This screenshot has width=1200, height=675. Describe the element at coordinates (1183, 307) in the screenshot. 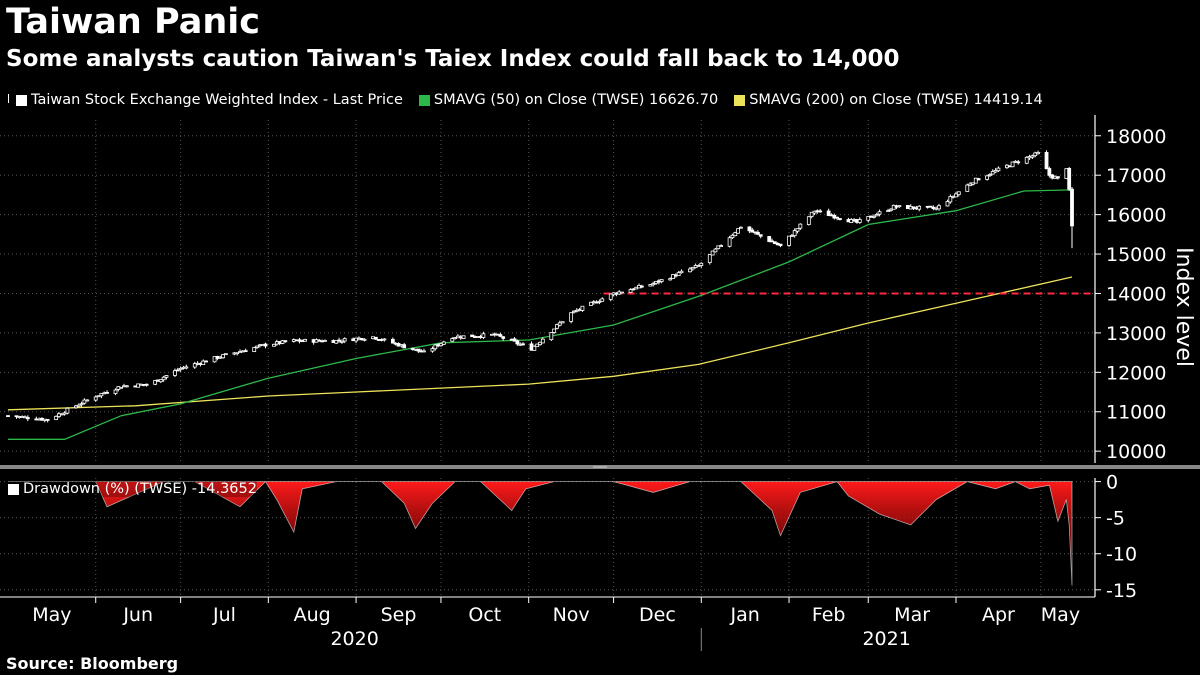

I see `y-axis-label: Index level` at that location.